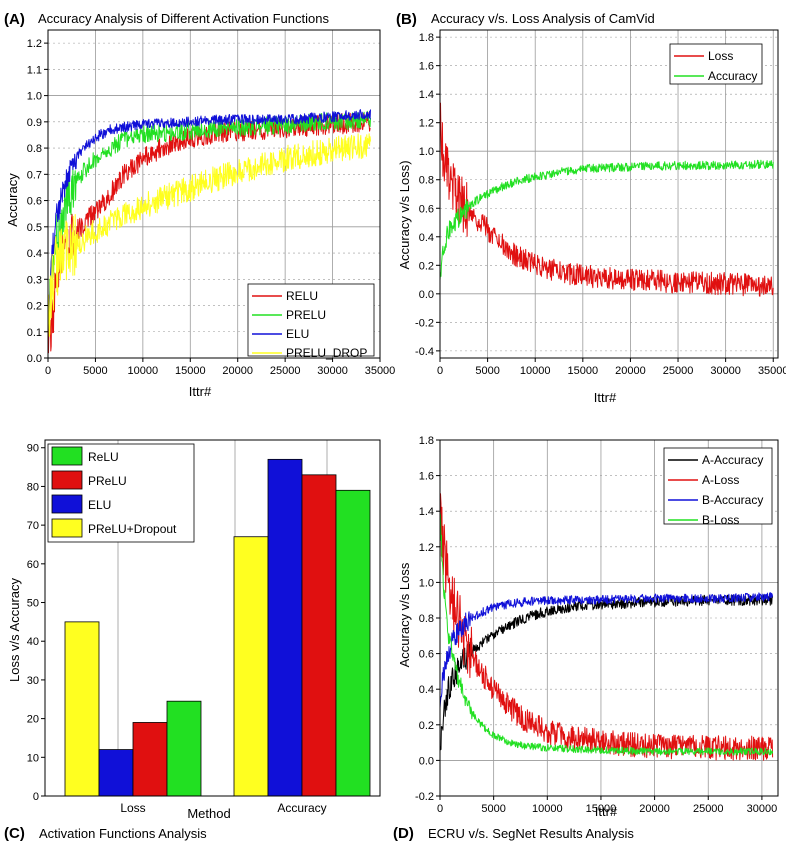 The image size is (786, 850). I want to click on panel-d-ylabel: Accuracy v/s Loss, so click(404, 614).